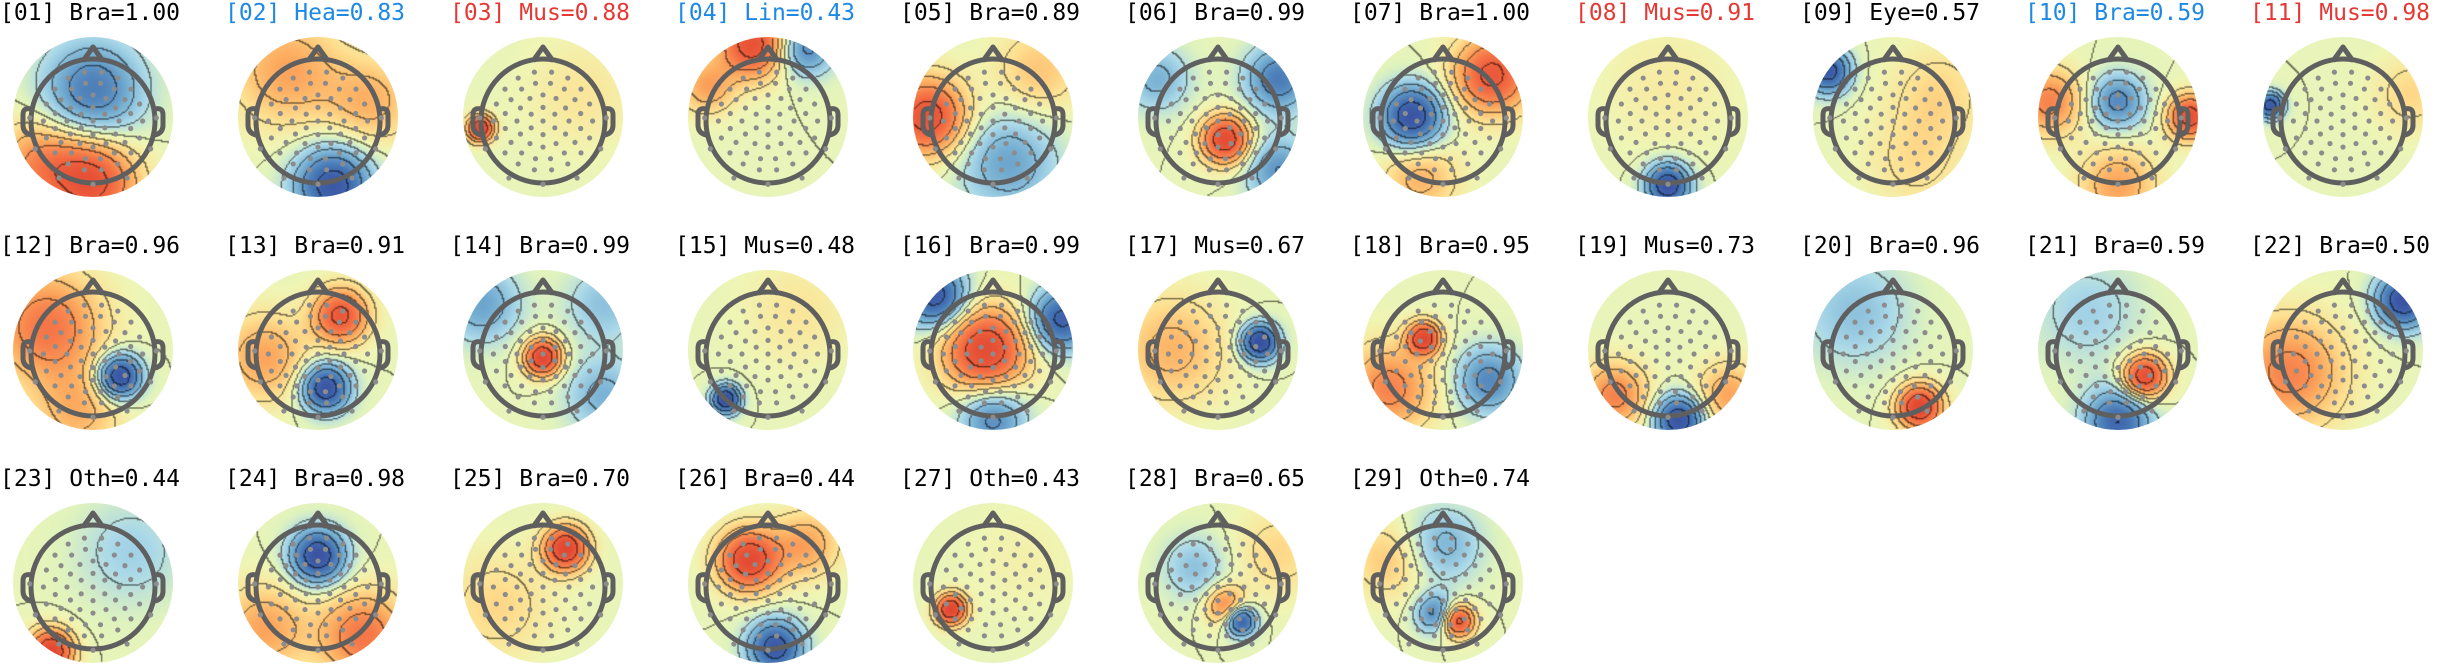  Describe the element at coordinates (350, 13) in the screenshot. I see `component-classification: Hea=0.83` at that location.